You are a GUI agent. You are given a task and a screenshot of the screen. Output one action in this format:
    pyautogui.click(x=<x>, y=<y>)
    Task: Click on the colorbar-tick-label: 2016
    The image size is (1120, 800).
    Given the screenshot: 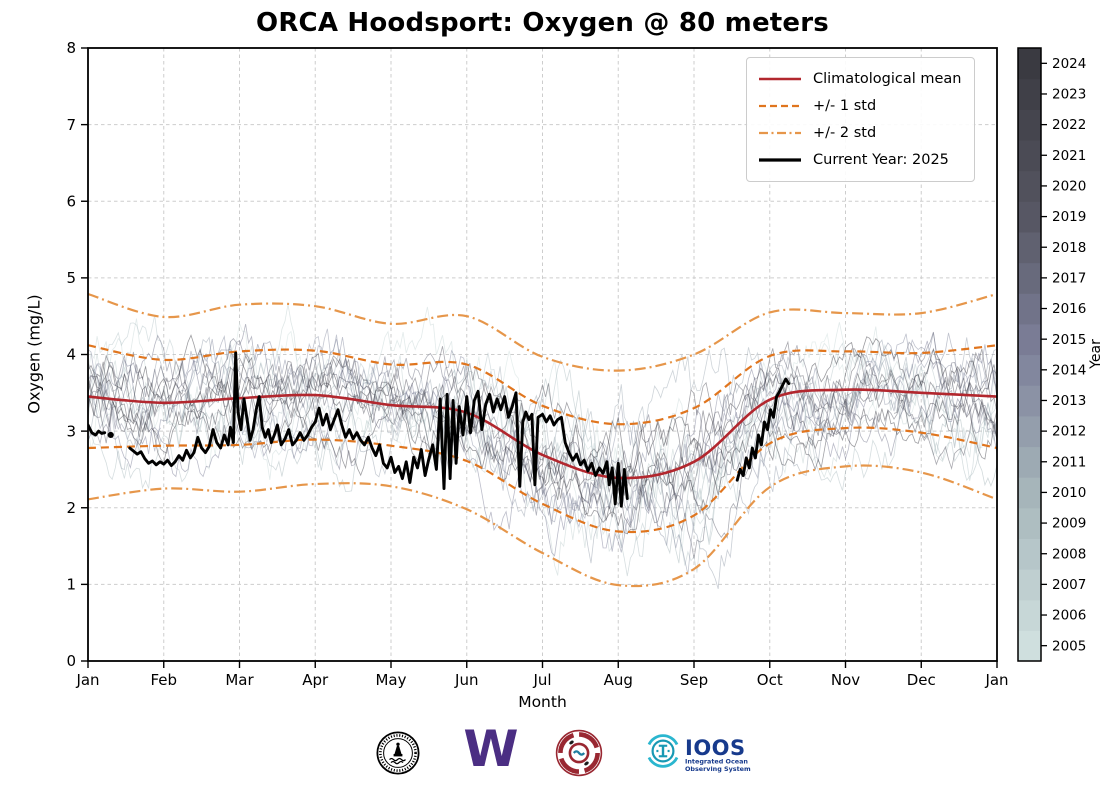 What is the action you would take?
    pyautogui.click(x=1069, y=309)
    